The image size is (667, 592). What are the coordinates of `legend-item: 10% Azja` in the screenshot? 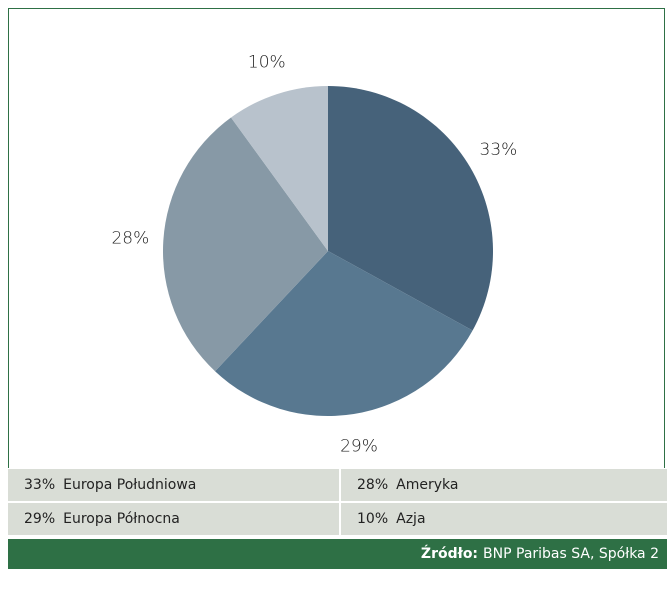 It's located at (504, 519).